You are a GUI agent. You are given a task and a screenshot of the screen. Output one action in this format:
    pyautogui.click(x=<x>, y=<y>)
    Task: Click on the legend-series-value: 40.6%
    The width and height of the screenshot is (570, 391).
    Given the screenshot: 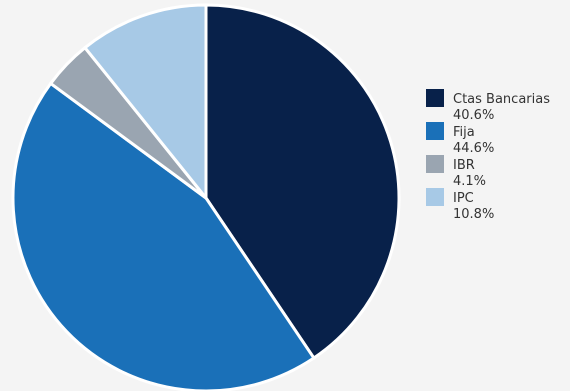 What is the action you would take?
    pyautogui.click(x=473, y=115)
    